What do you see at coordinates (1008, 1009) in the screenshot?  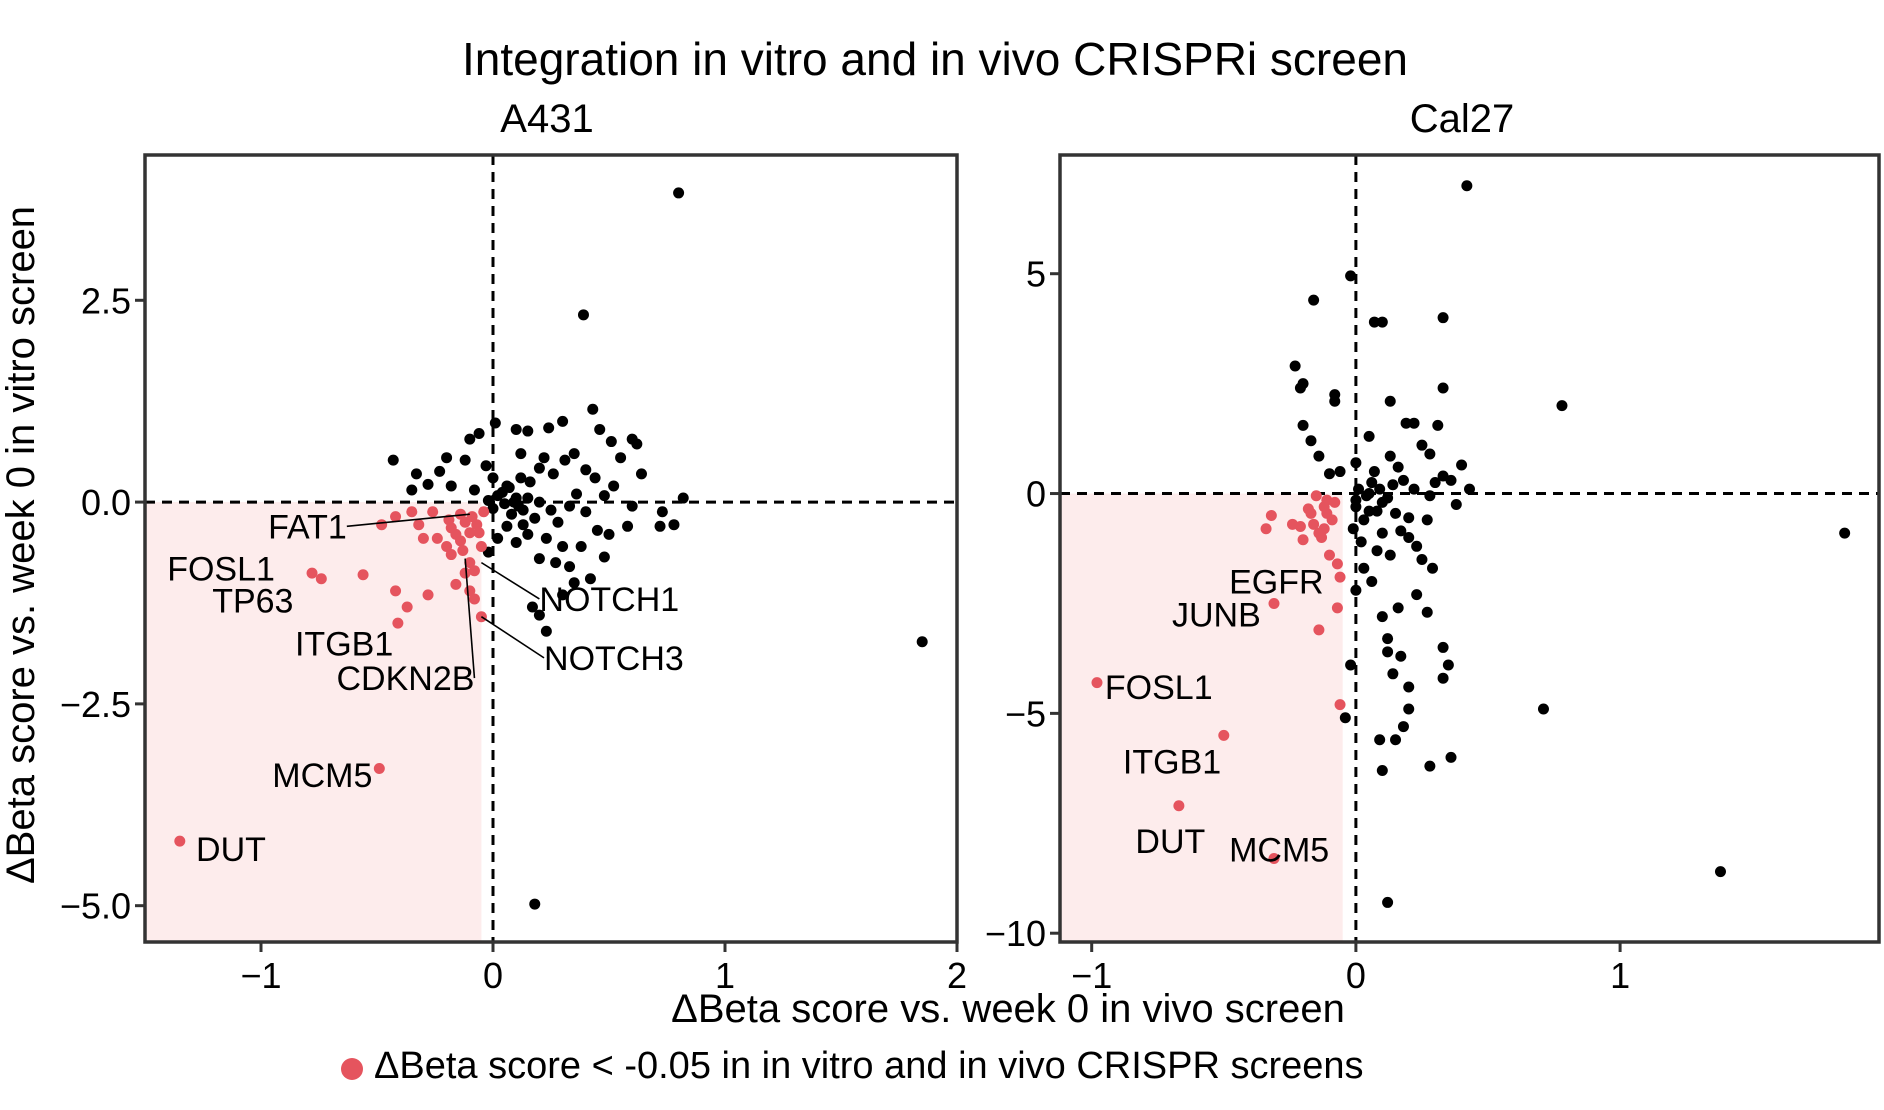 I see `x-axis-label: ΔBeta score vs. week 0 in vivo screen` at bounding box center [1008, 1009].